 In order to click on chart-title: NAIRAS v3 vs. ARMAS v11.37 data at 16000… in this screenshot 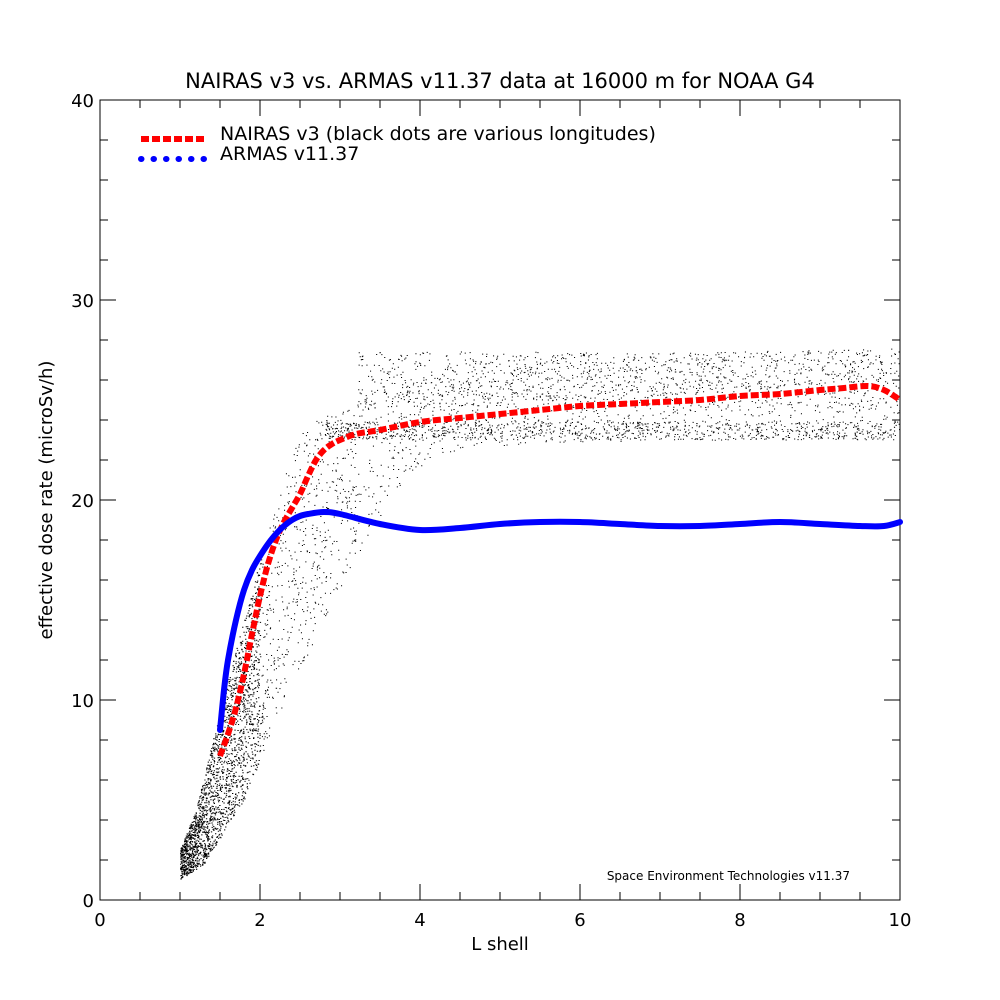, I will do `click(500, 81)`.